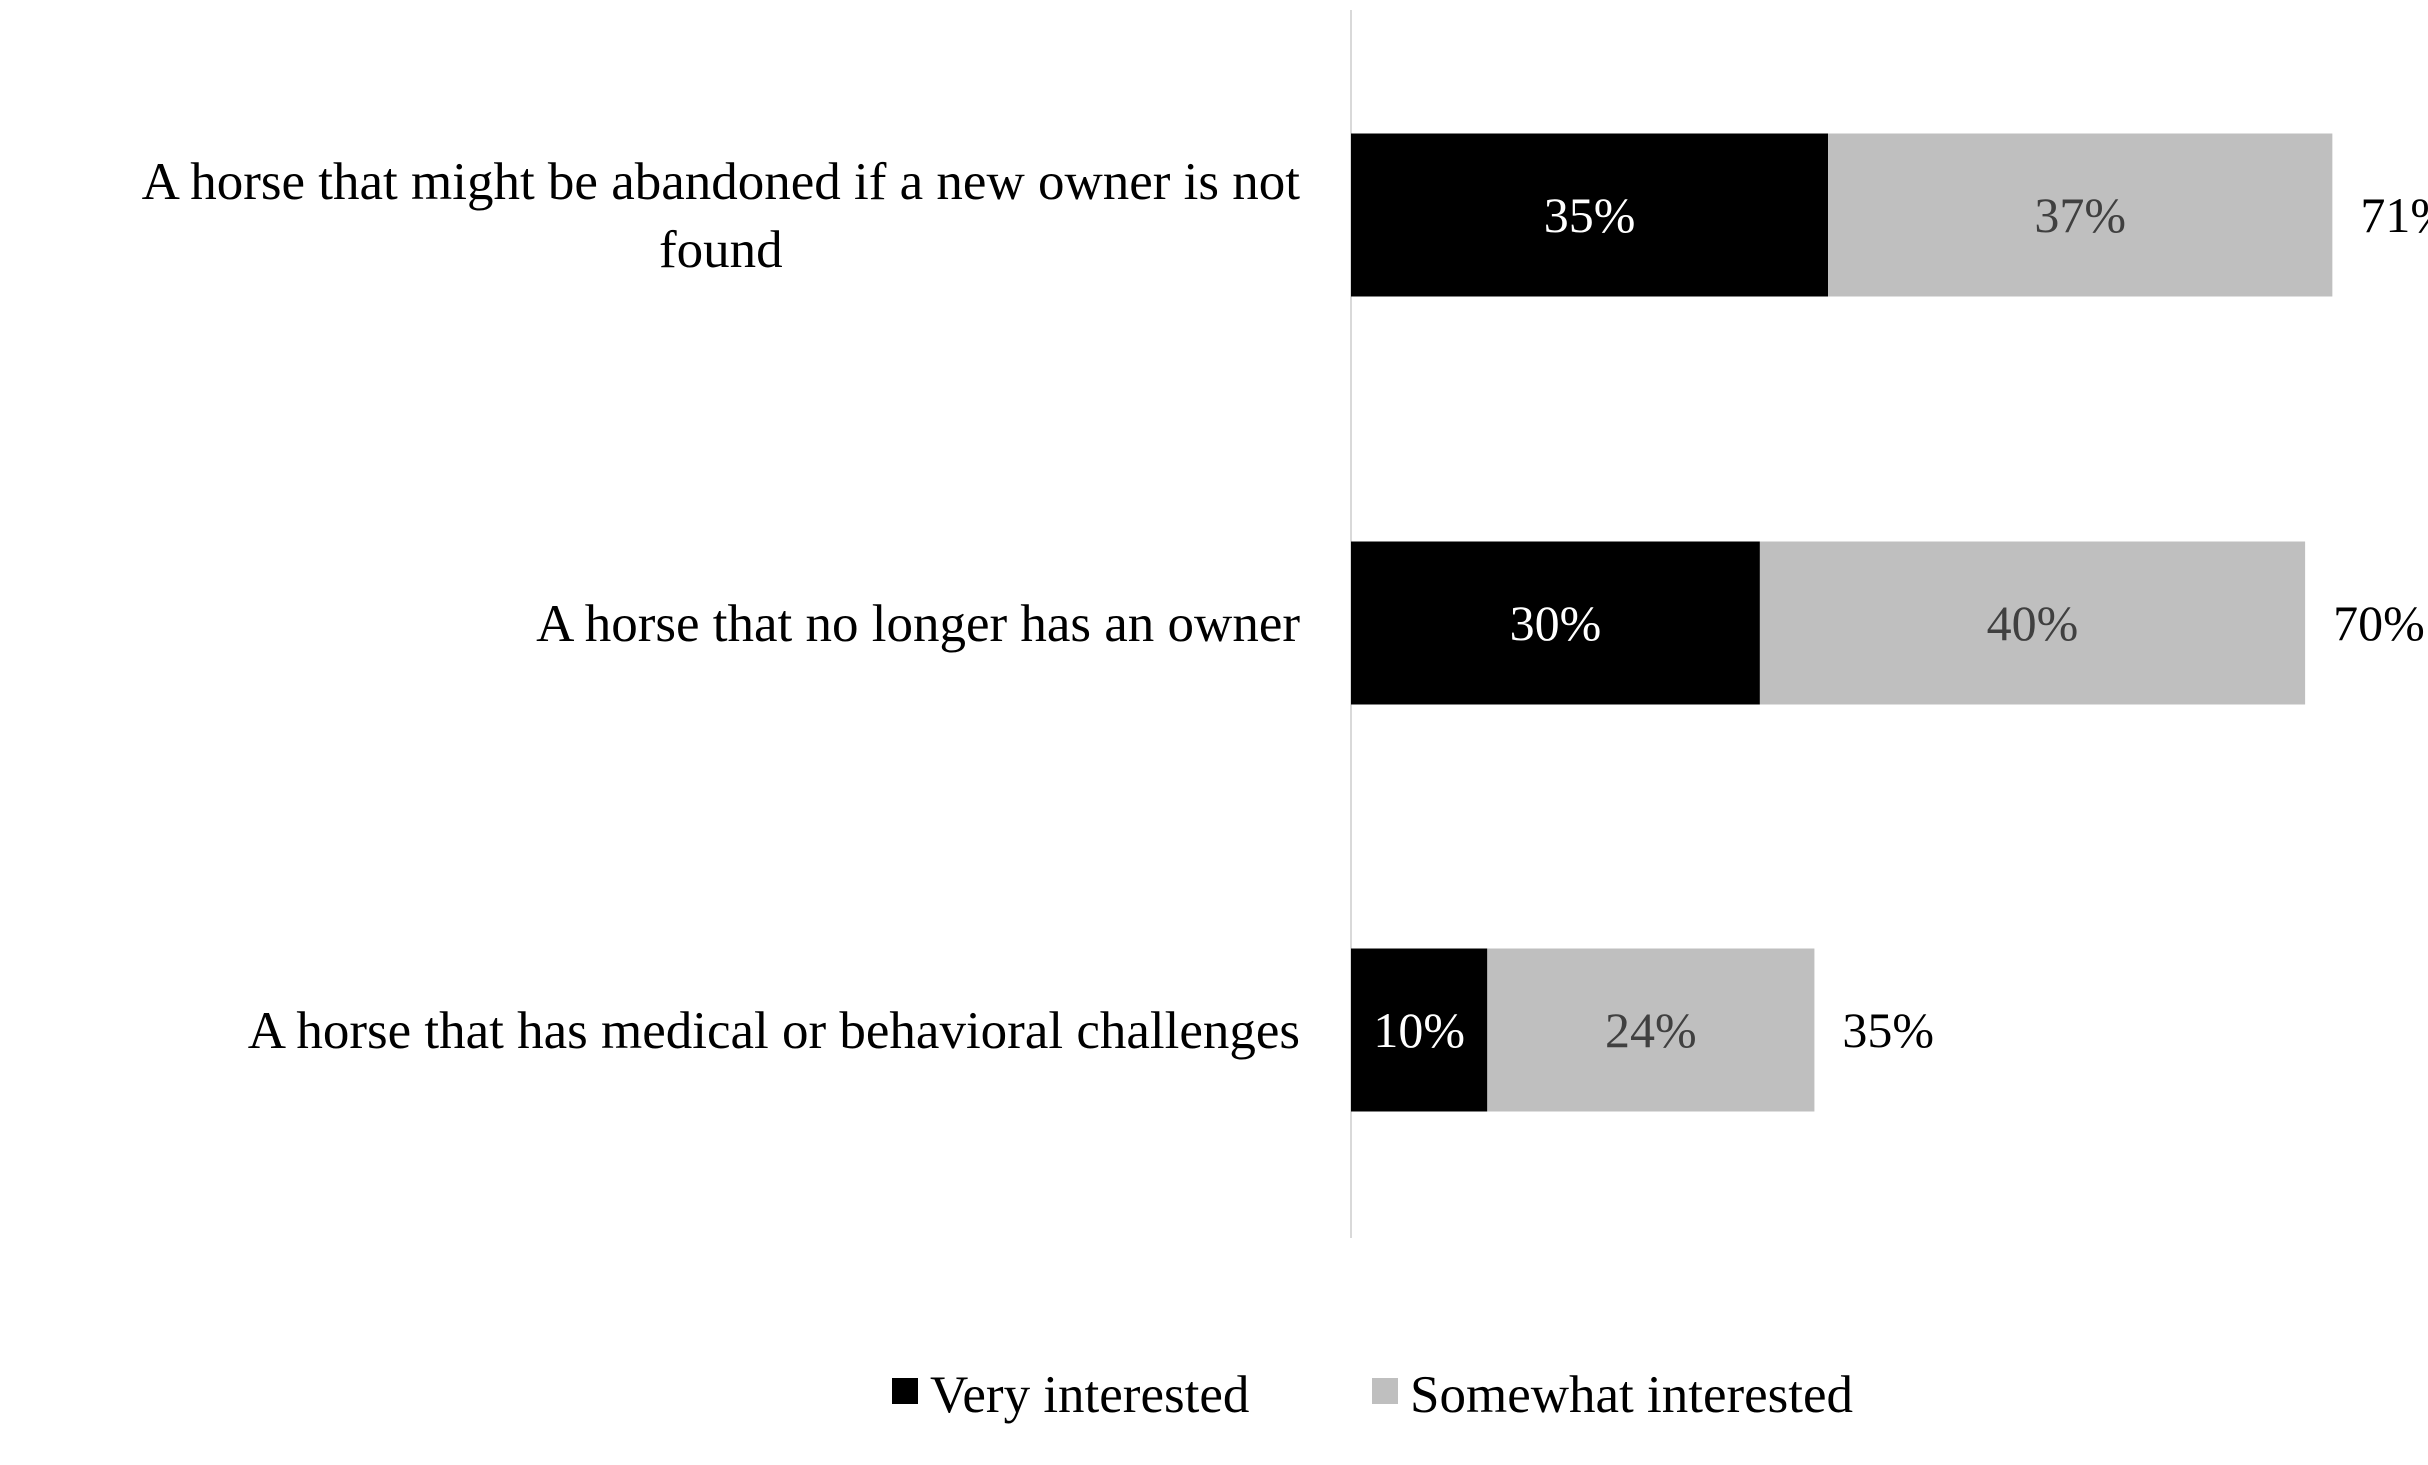 The height and width of the screenshot is (1465, 2428). What do you see at coordinates (918, 624) in the screenshot?
I see `category-label: A horse that no longer has an owner` at bounding box center [918, 624].